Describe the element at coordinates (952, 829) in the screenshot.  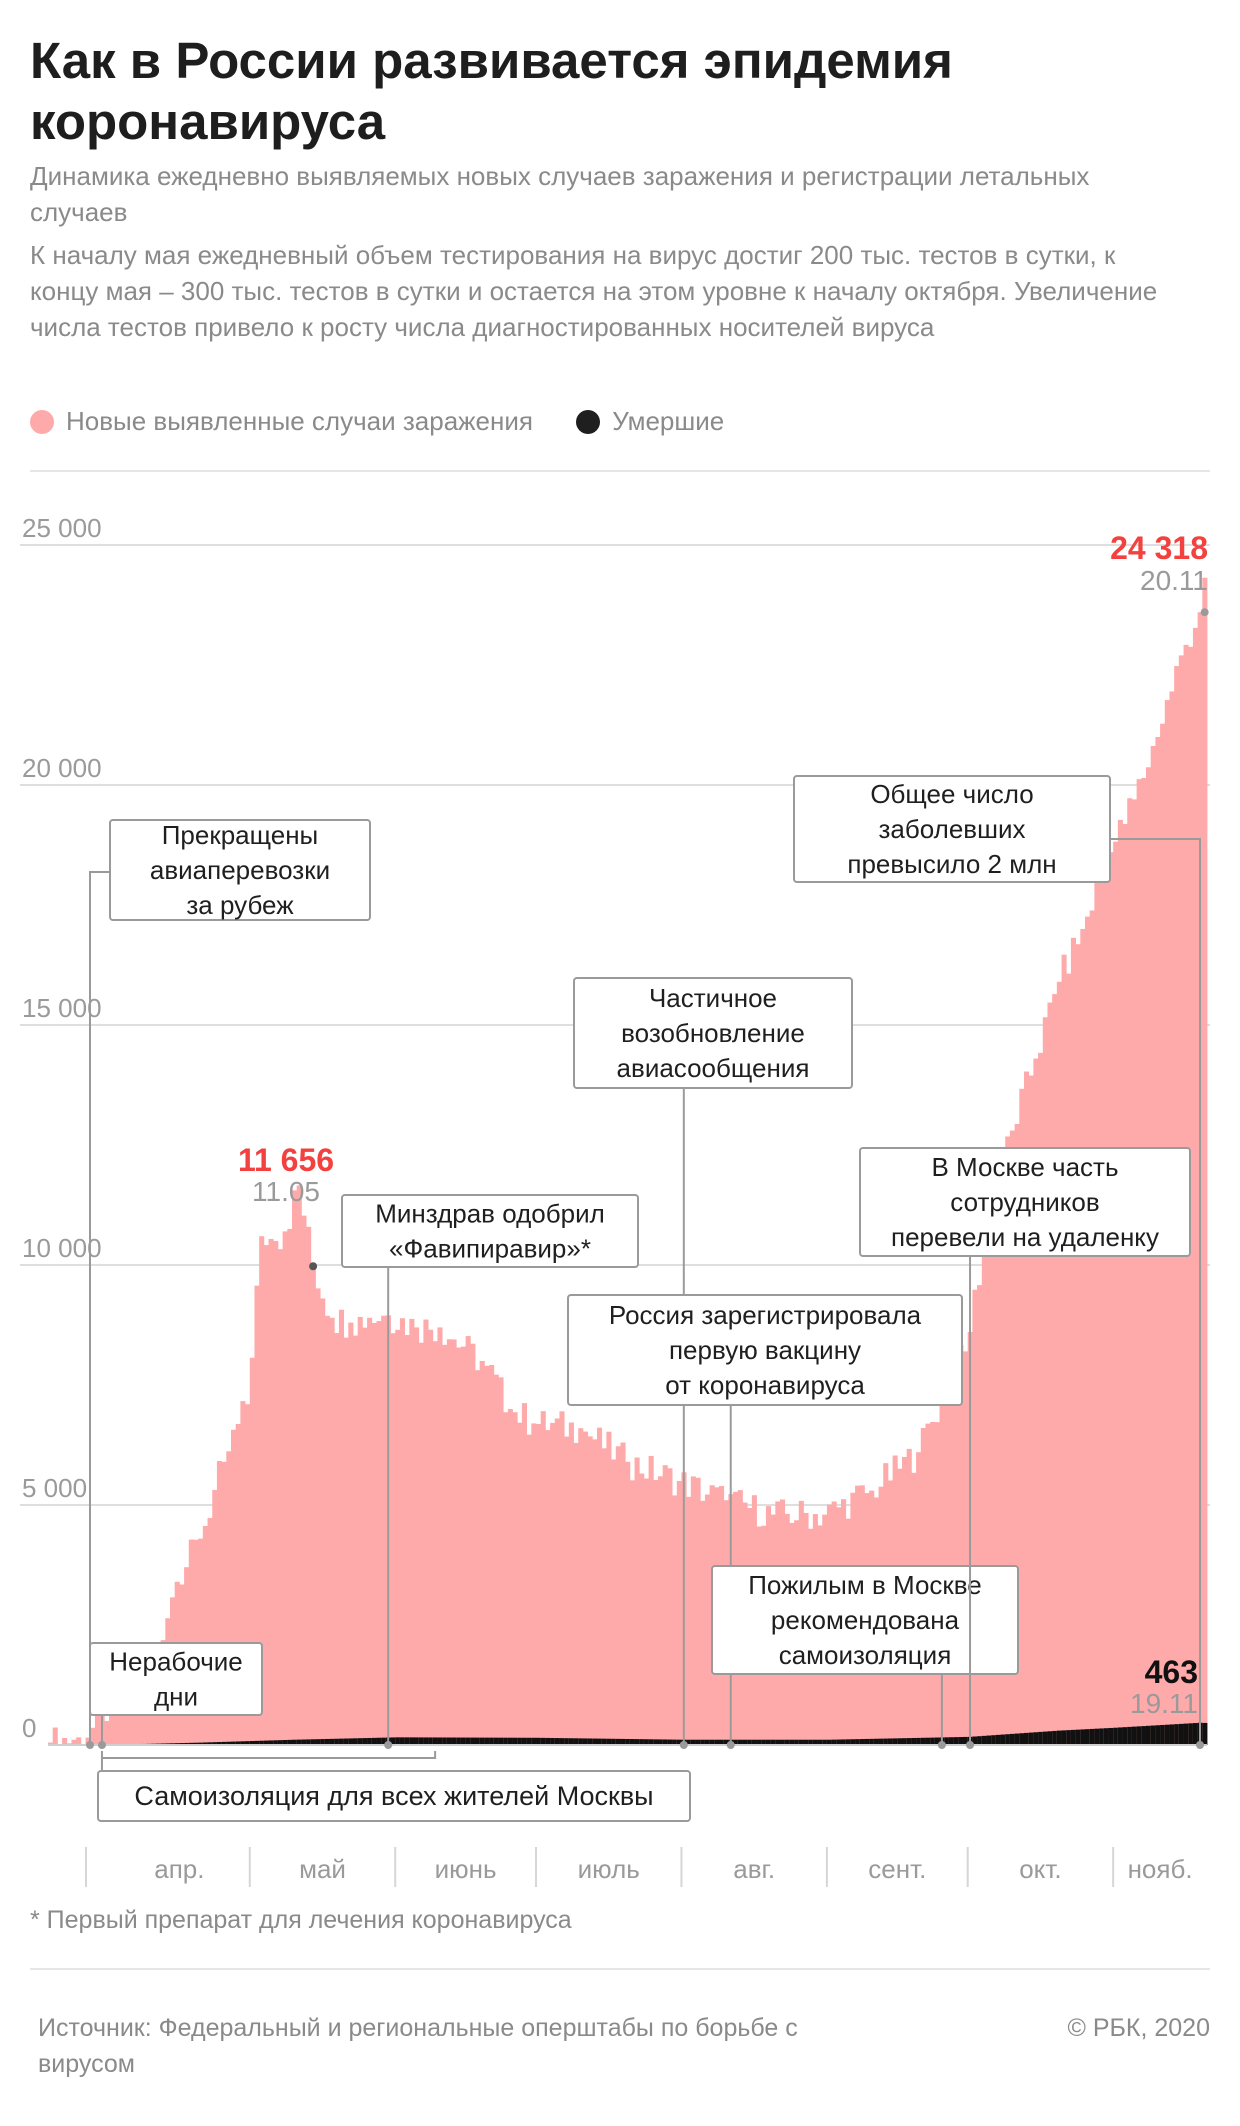
I see `annotation-text: заболевших` at that location.